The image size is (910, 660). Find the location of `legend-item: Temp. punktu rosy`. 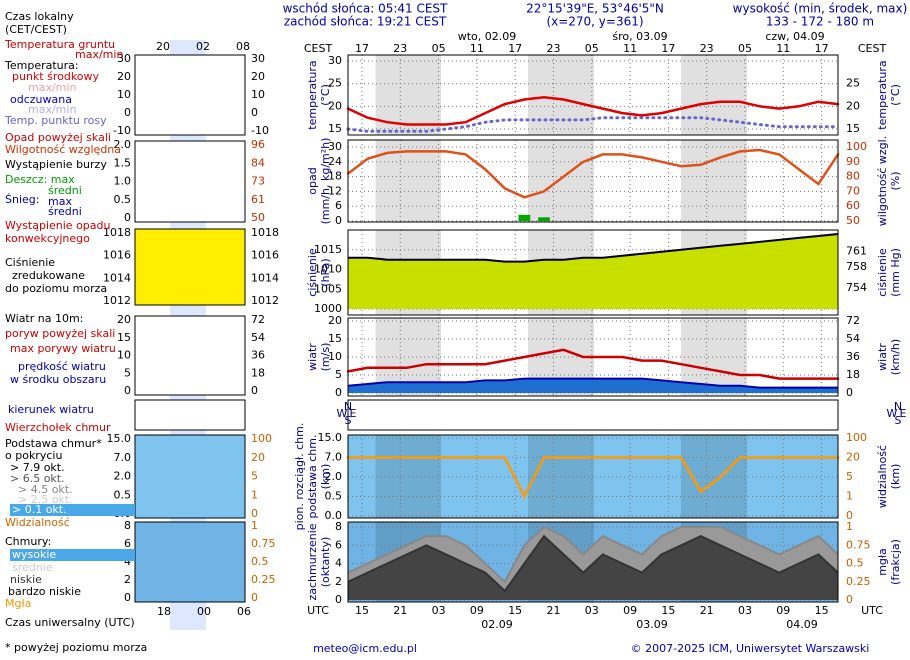

legend-item: Temp. punktu rosy is located at coordinates (55, 120).